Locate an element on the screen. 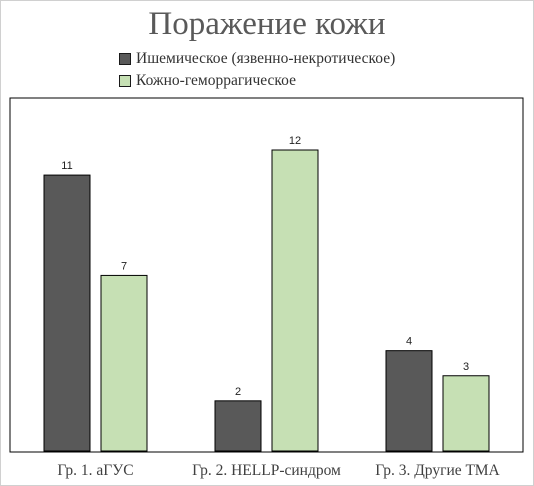 The height and width of the screenshot is (486, 534). legend-label-ischemic: Ишемическое (язвенно-некротическое) is located at coordinates (266, 58).